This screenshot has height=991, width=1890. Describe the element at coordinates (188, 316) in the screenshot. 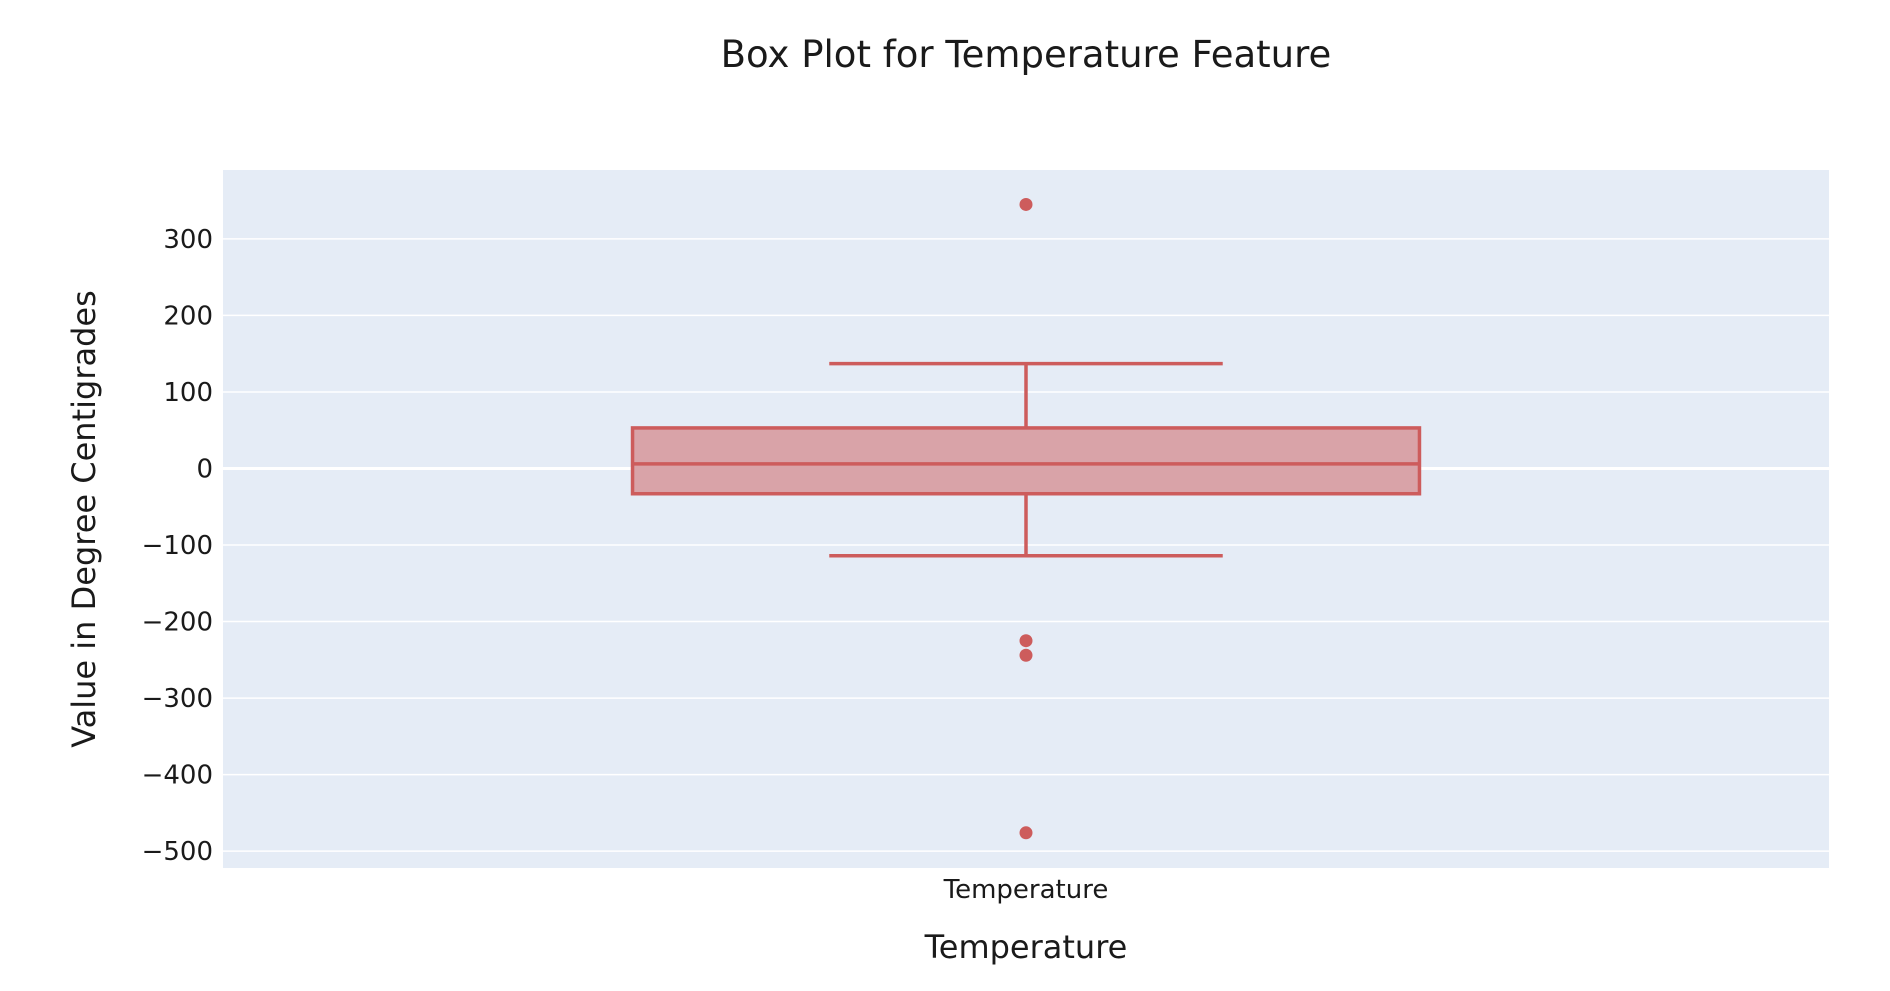

I see `y-tick-label: 200` at that location.